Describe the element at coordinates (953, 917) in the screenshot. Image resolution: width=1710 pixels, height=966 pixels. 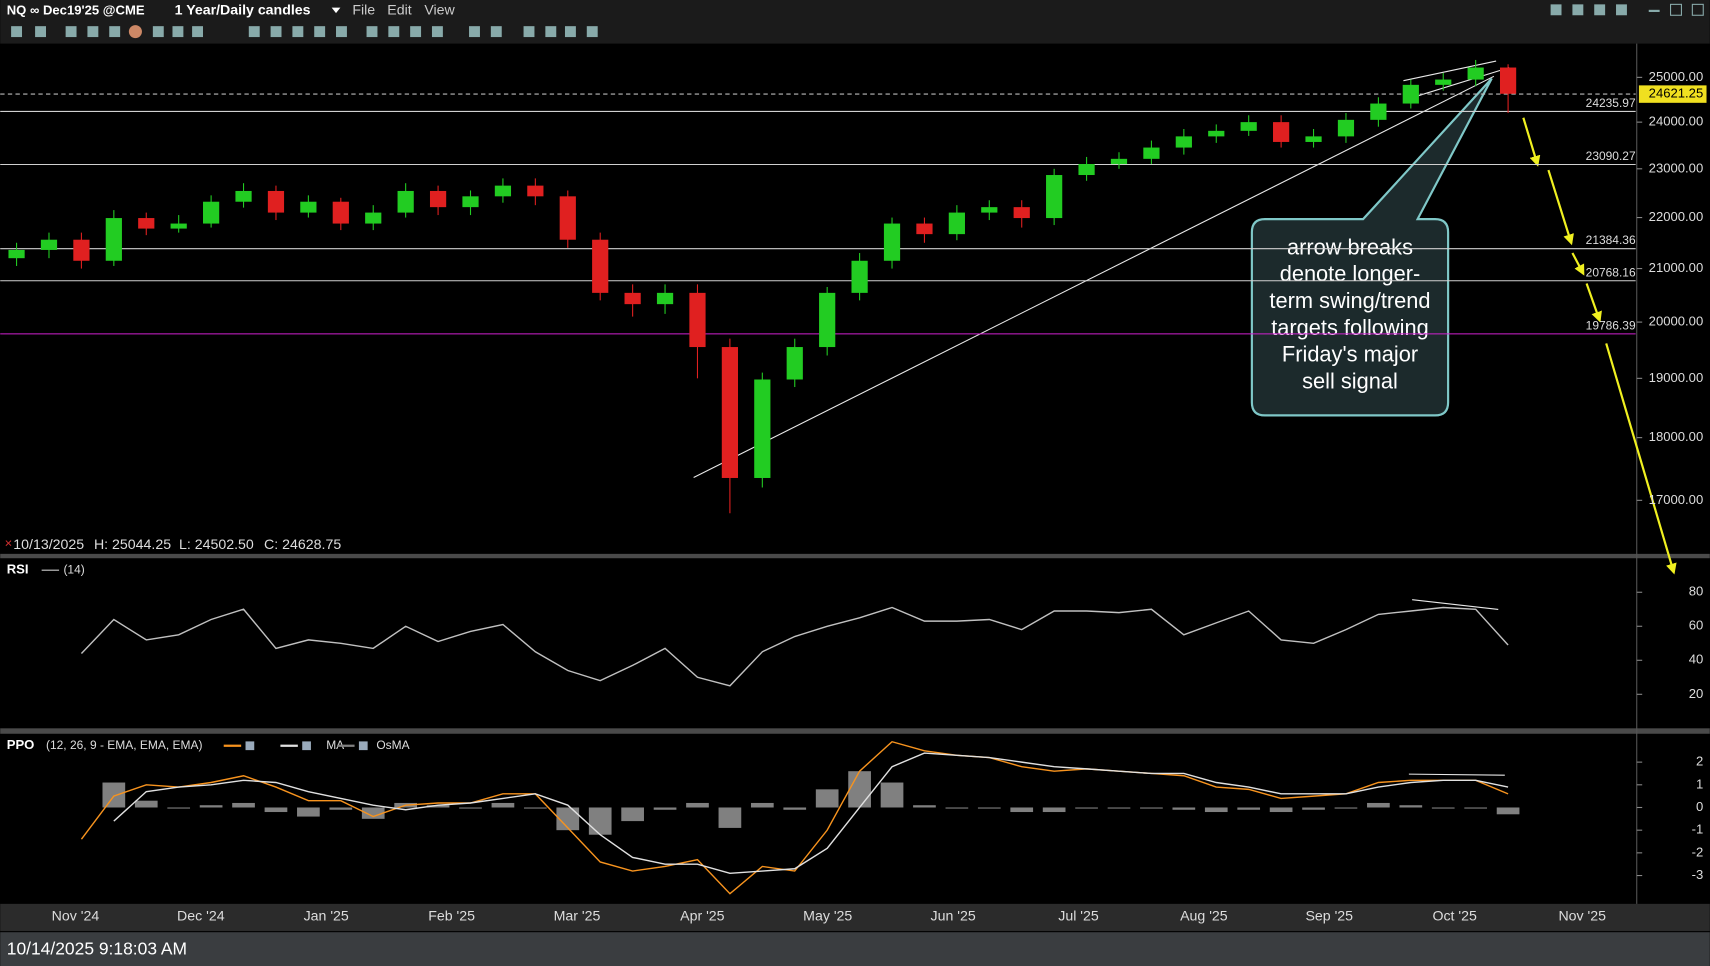
I see `x-tick-label: Jun '25` at that location.